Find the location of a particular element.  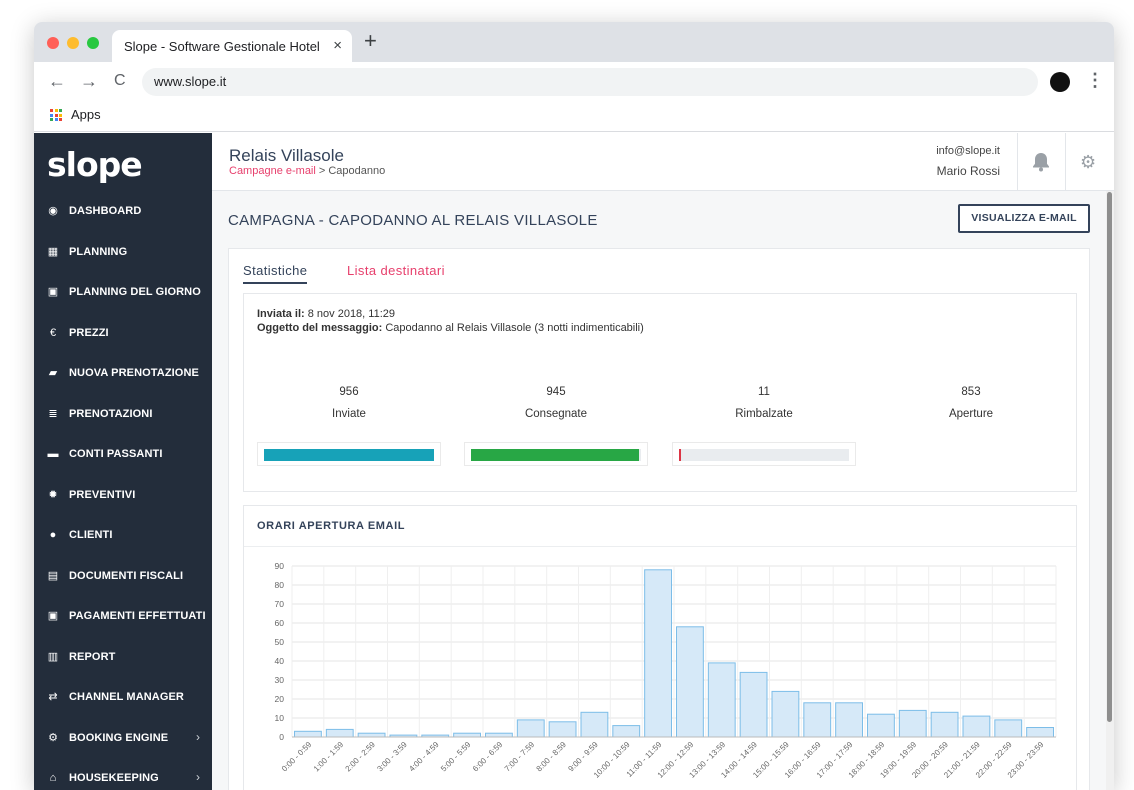

settings-button: ⚙ is located at coordinates (1089, 162).